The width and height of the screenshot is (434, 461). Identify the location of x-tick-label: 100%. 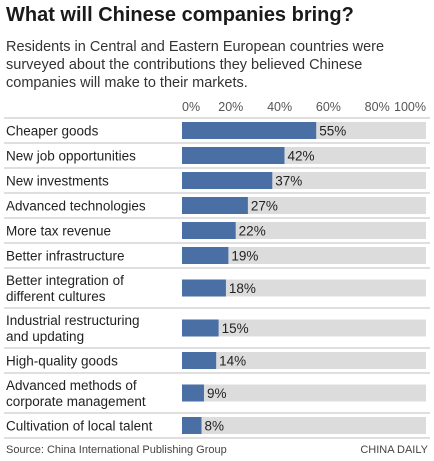
(410, 107).